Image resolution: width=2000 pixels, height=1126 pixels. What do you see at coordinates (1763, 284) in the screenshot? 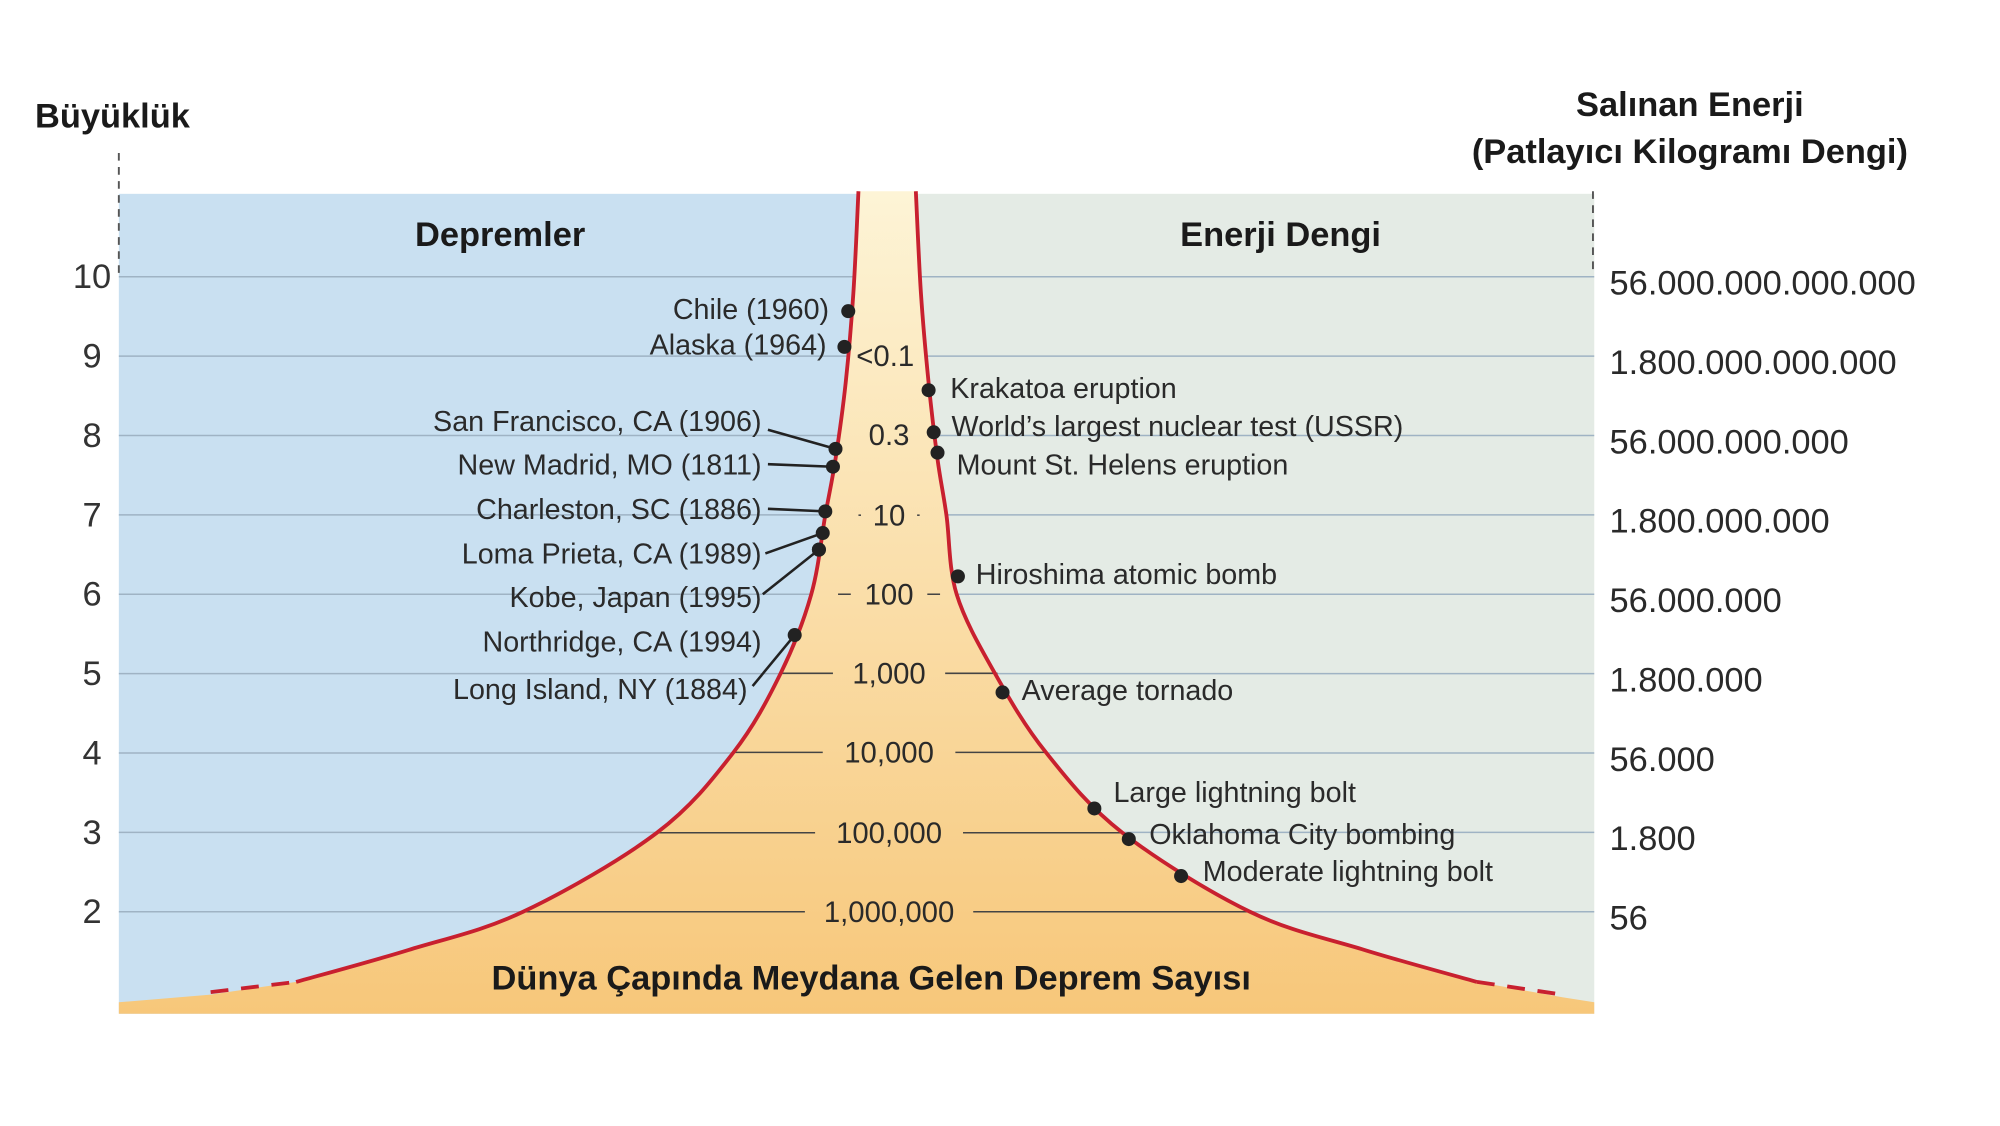
I see `energy-tick-label: 56.000.000.000.000` at bounding box center [1763, 284].